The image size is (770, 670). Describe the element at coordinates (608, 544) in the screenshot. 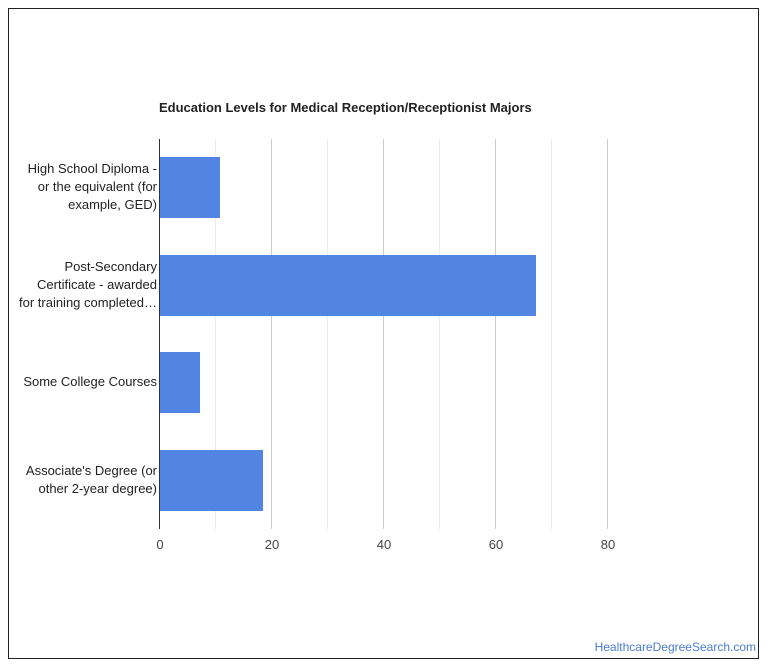

I see `x-tick-label: 80` at that location.